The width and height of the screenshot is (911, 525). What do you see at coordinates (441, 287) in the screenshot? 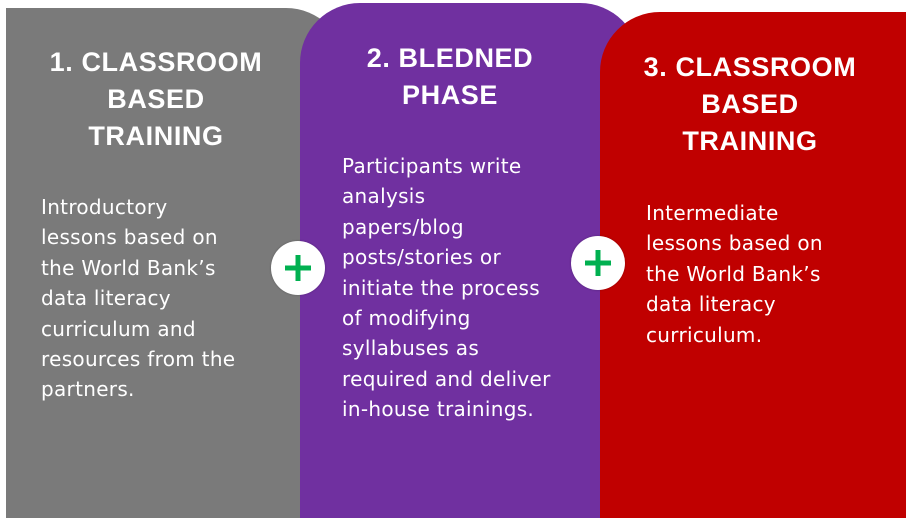
I see `description-line: initiate the process` at bounding box center [441, 287].